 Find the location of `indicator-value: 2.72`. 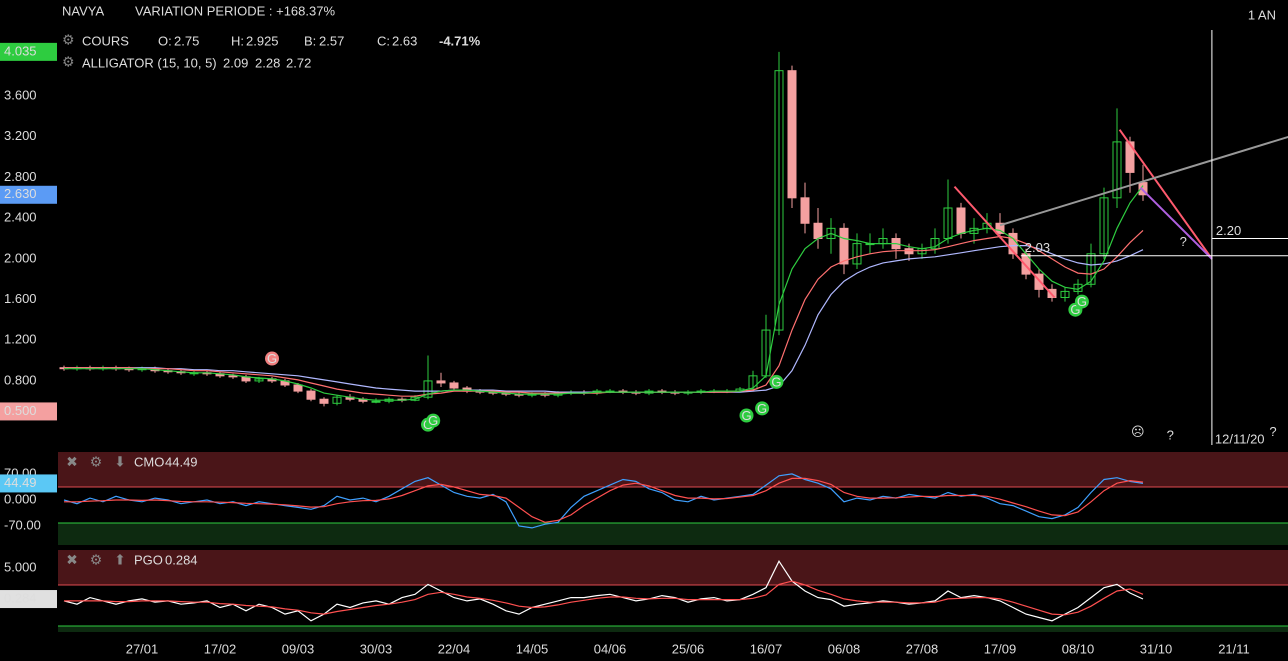

indicator-value: 2.72 is located at coordinates (298, 62).